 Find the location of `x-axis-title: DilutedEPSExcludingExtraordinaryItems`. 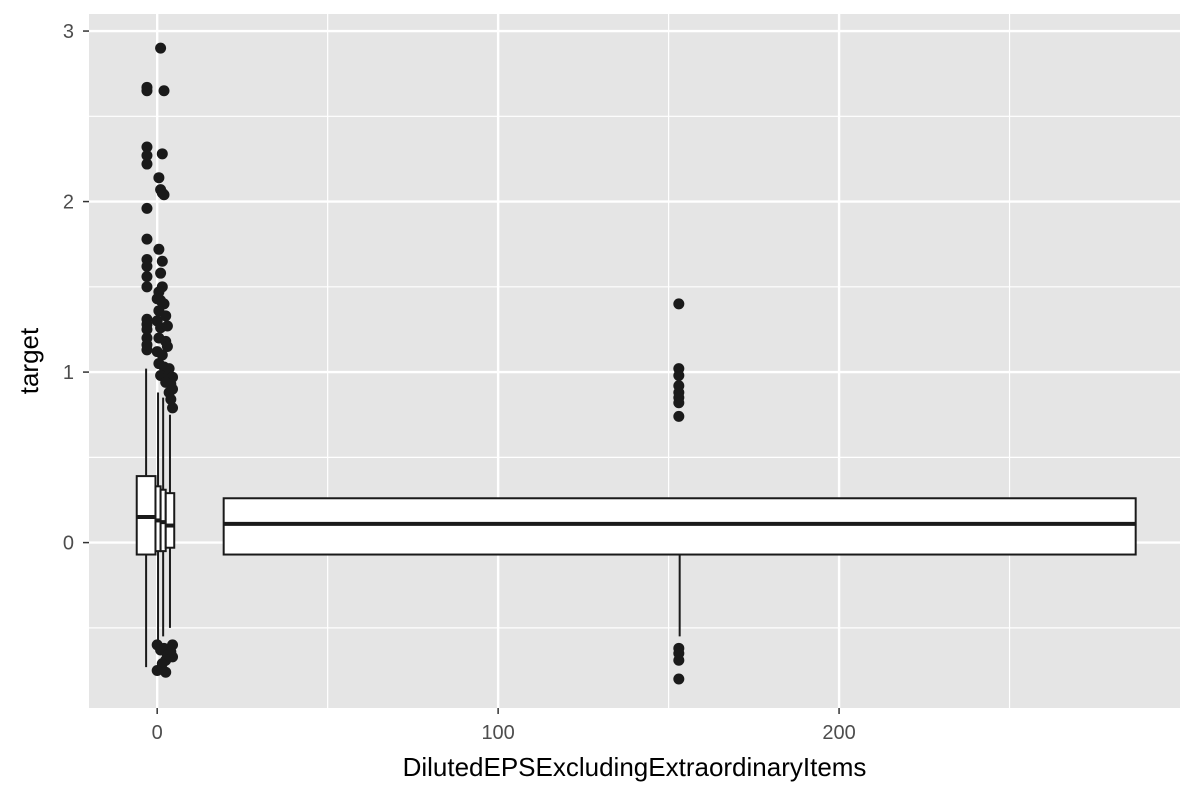

x-axis-title: DilutedEPSExcludingExtraordinaryItems is located at coordinates (635, 767).